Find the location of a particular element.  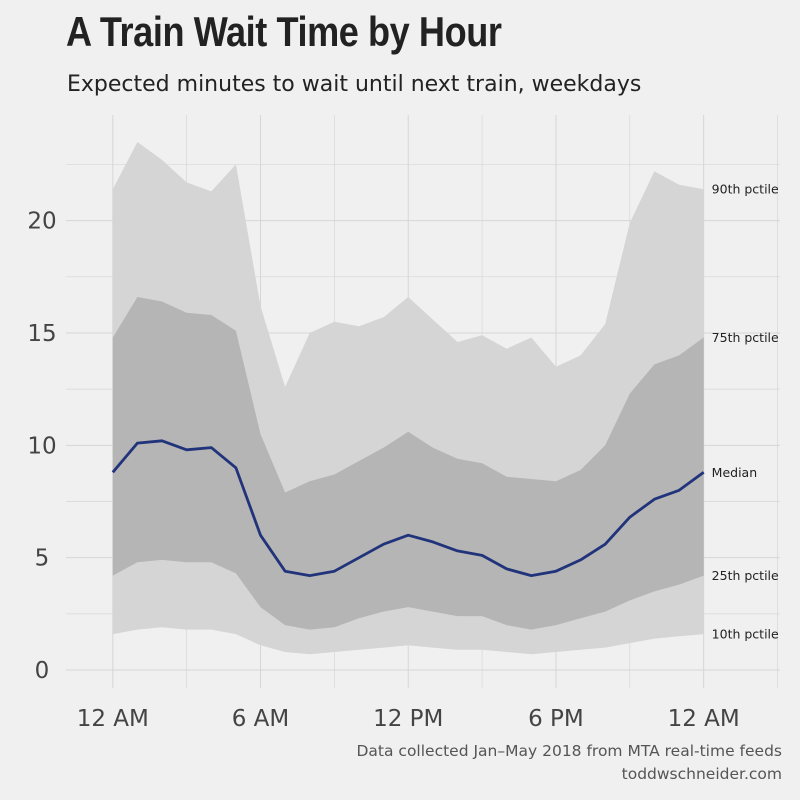

y-tick-label: 0 is located at coordinates (42, 671).